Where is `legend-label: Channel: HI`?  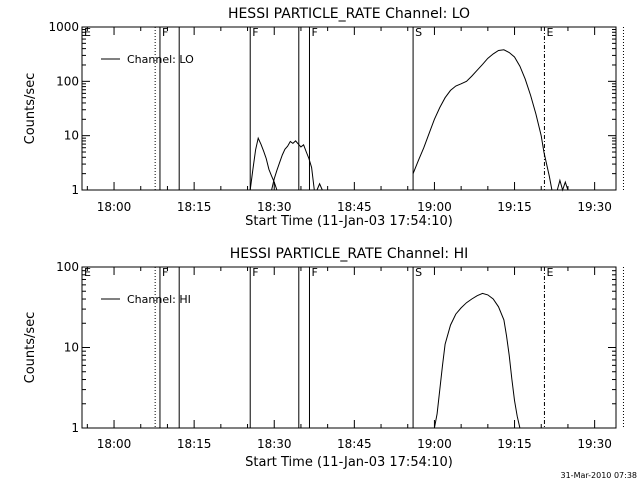 legend-label: Channel: HI is located at coordinates (159, 299).